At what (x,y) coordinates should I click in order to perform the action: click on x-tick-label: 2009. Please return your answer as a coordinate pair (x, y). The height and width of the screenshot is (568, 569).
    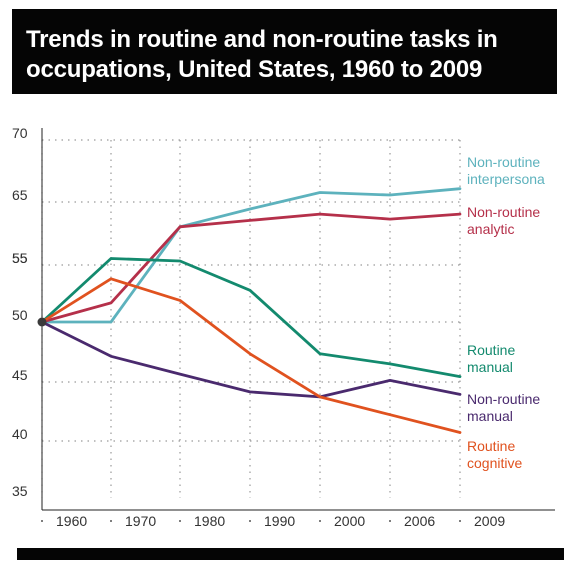
    Looking at the image, I should click on (489, 521).